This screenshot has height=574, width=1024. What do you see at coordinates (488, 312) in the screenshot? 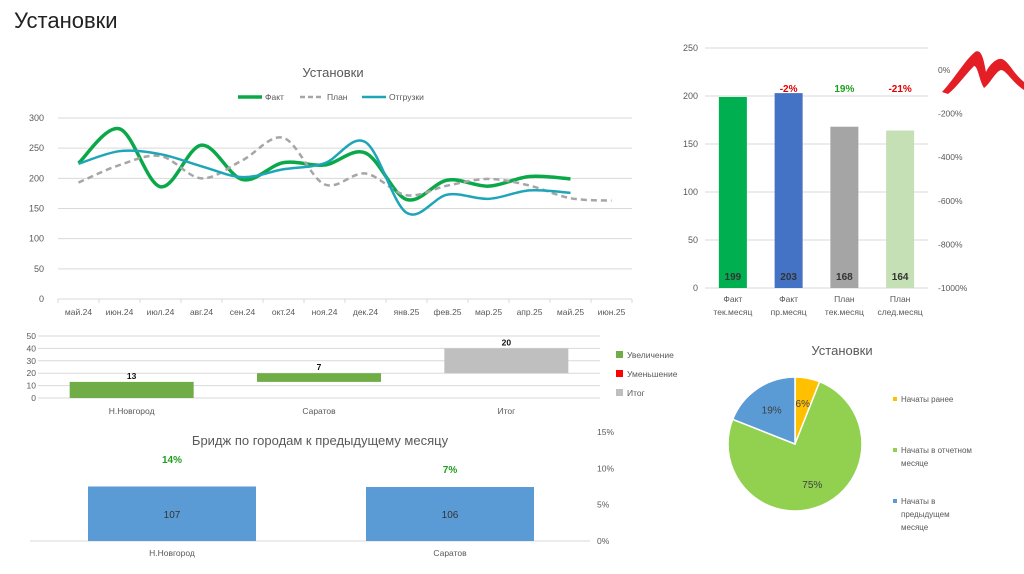
I see `x-tick-label: мар.25` at bounding box center [488, 312].